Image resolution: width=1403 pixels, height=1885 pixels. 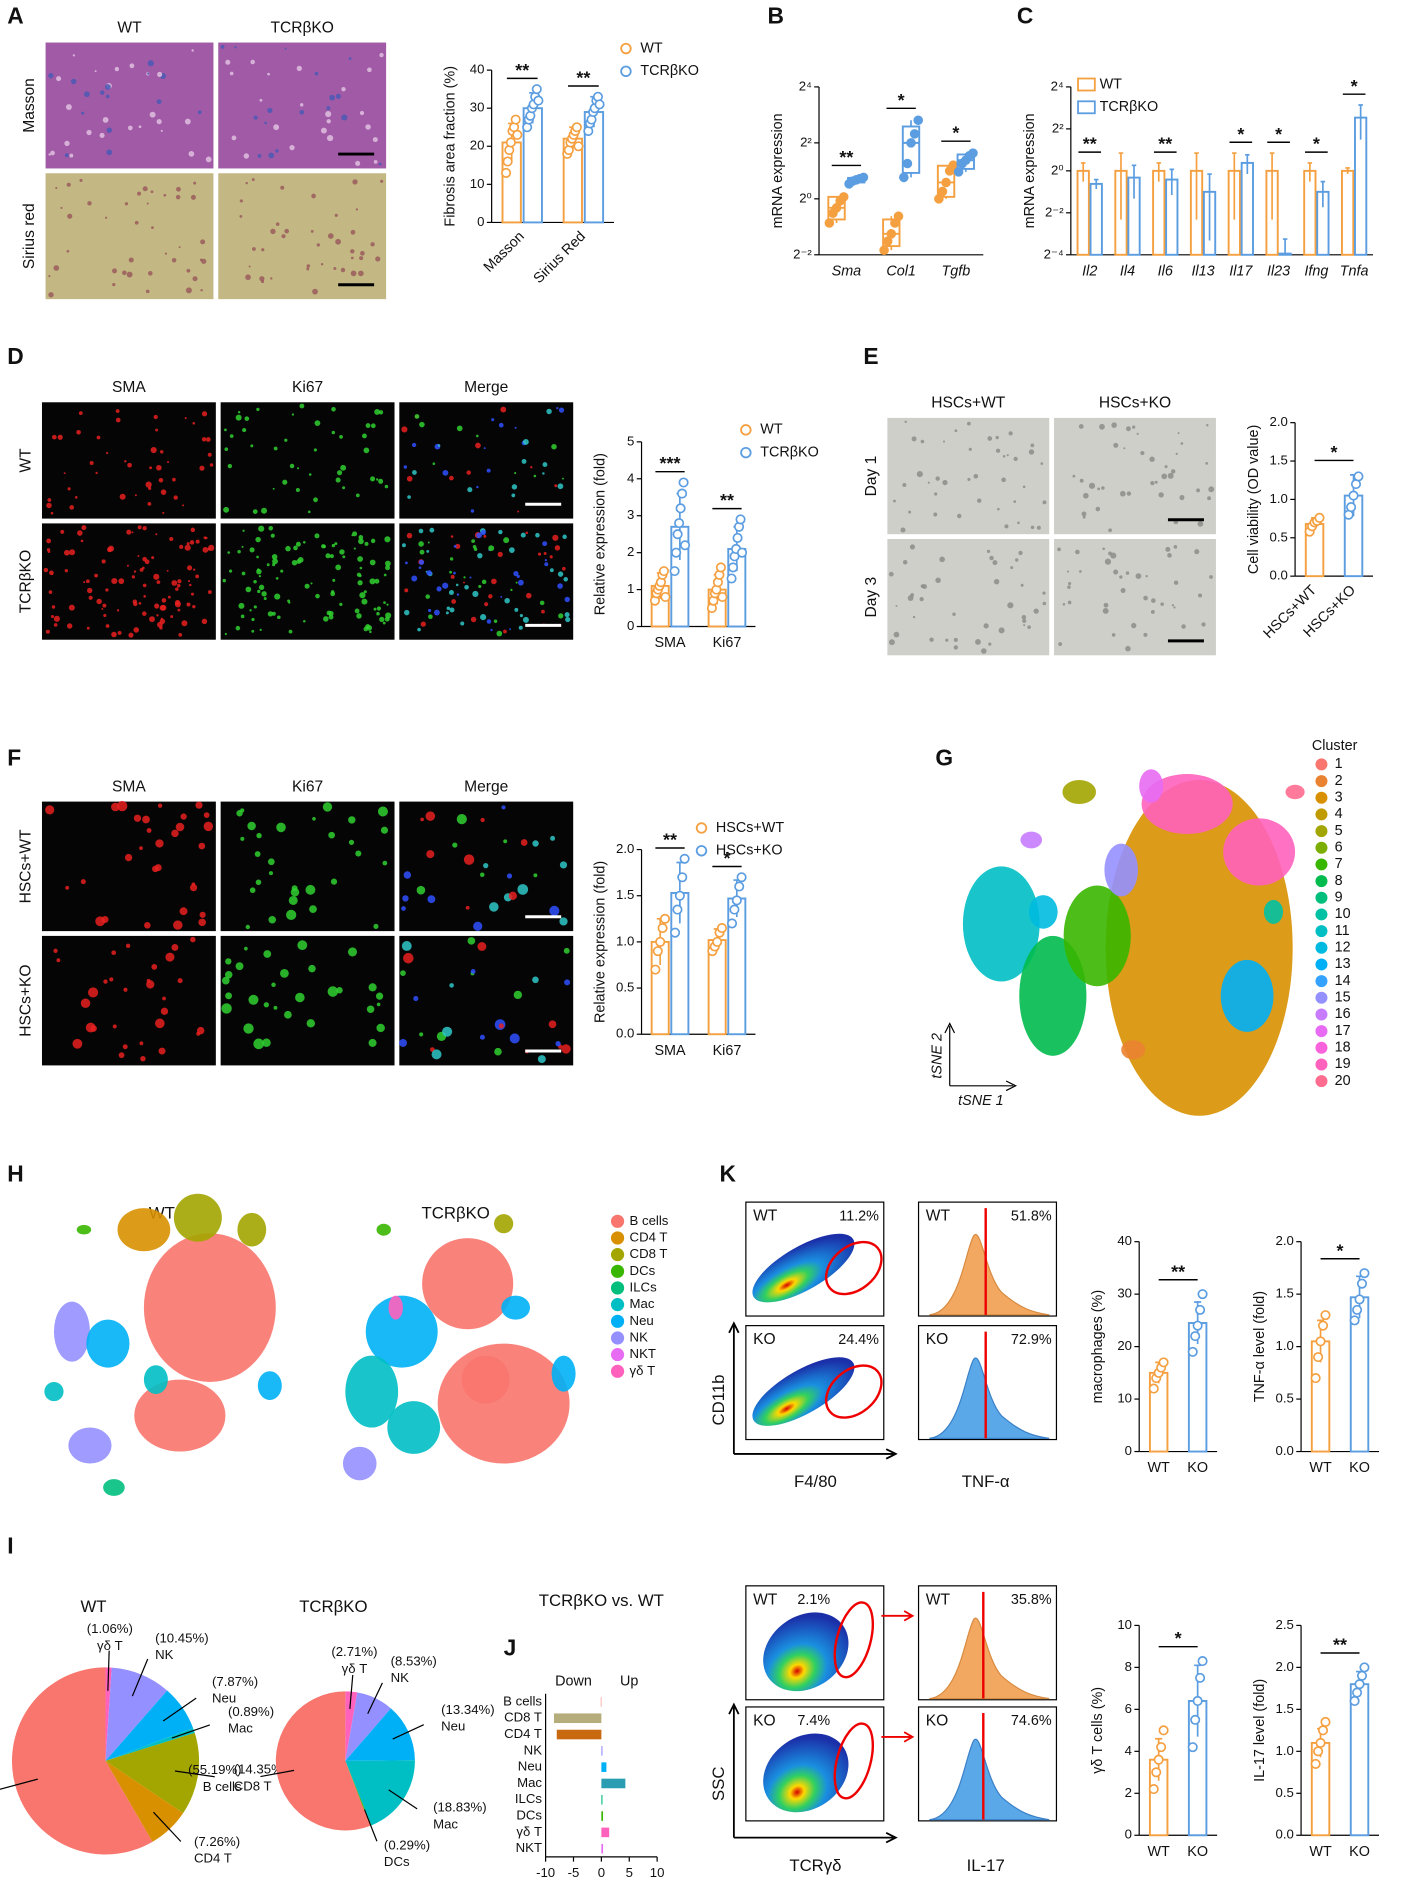 What do you see at coordinates (1128, 1666) in the screenshot?
I see `y-tick-label: 8` at bounding box center [1128, 1666].